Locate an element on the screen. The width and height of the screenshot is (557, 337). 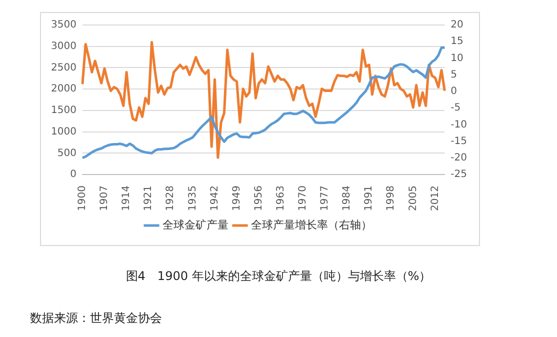
y-tick-label: 0 is located at coordinates (73, 174).